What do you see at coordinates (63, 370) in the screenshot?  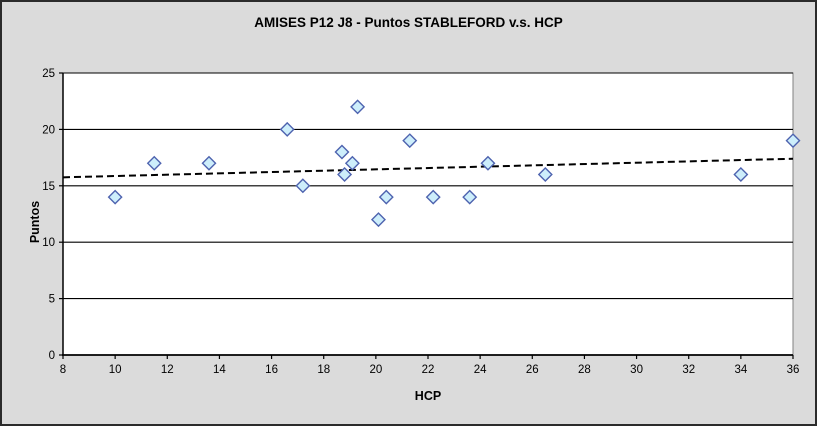 I see `x-tick-label-8: 8` at bounding box center [63, 370].